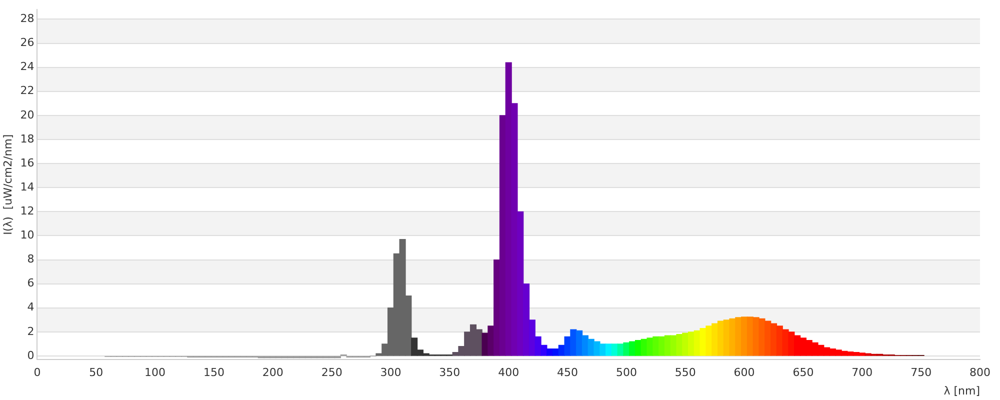 This screenshot has width=1000, height=400. Describe the element at coordinates (7, 184) in the screenshot. I see `y-axis-title: I(λ) [uW/cm2/nm]` at that location.